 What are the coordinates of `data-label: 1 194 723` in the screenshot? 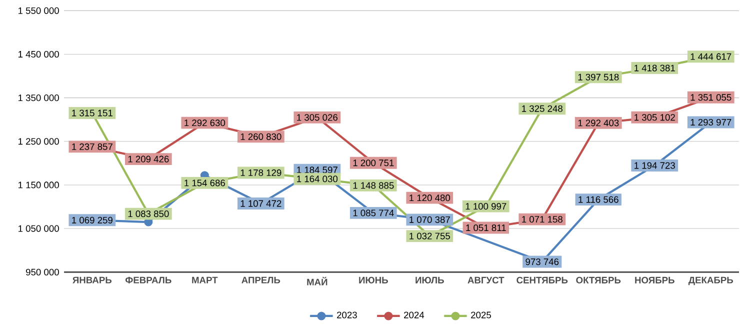 It's located at (654, 165).